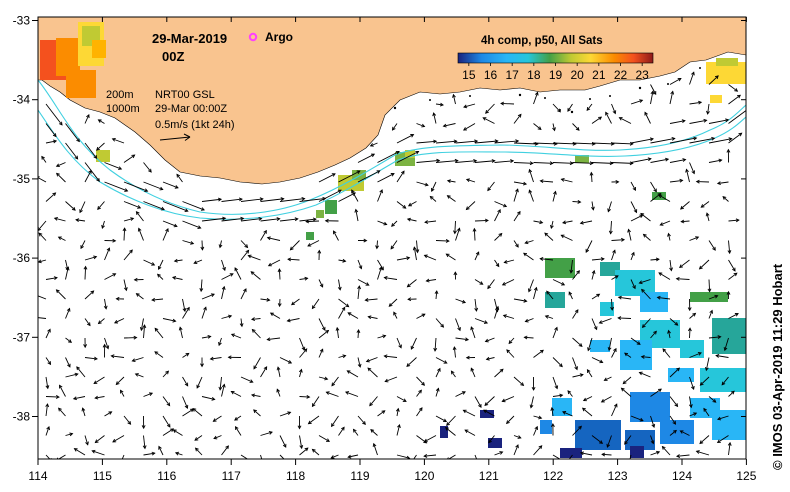  What do you see at coordinates (22, 179) in the screenshot?
I see `lat-tick-label: -35` at bounding box center [22, 179].